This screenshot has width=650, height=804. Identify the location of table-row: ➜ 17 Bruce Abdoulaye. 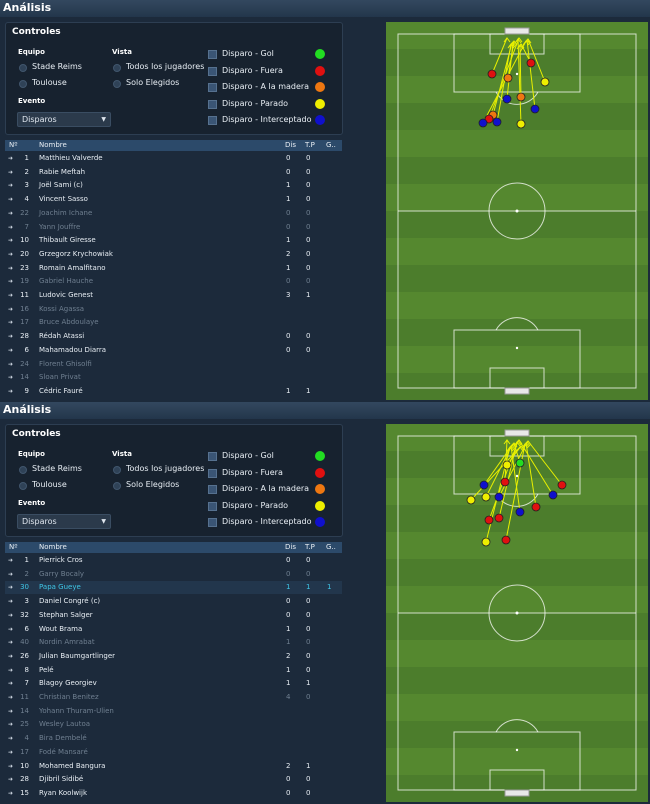
(173, 322).